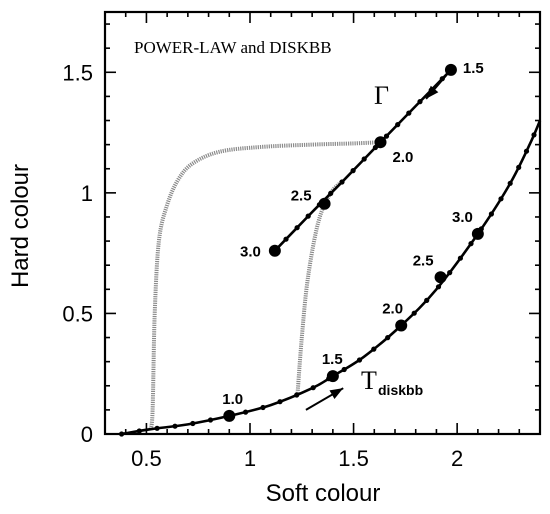  I want to click on y-tick-label: 0.5, so click(77, 313).